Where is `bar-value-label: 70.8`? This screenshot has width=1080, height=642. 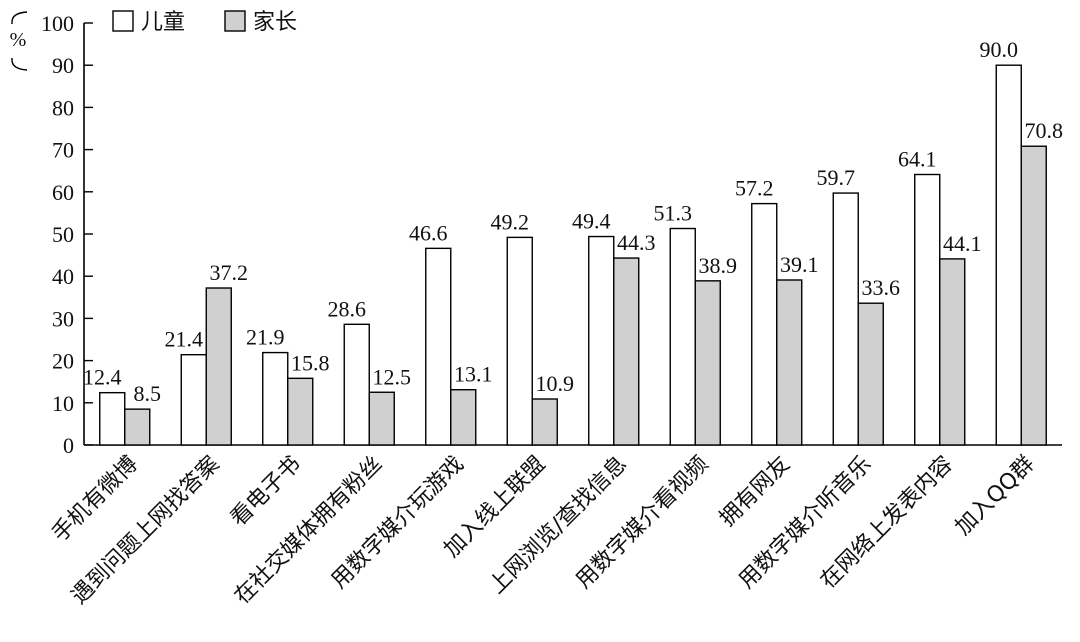 bar-value-label: 70.8 is located at coordinates (1044, 130).